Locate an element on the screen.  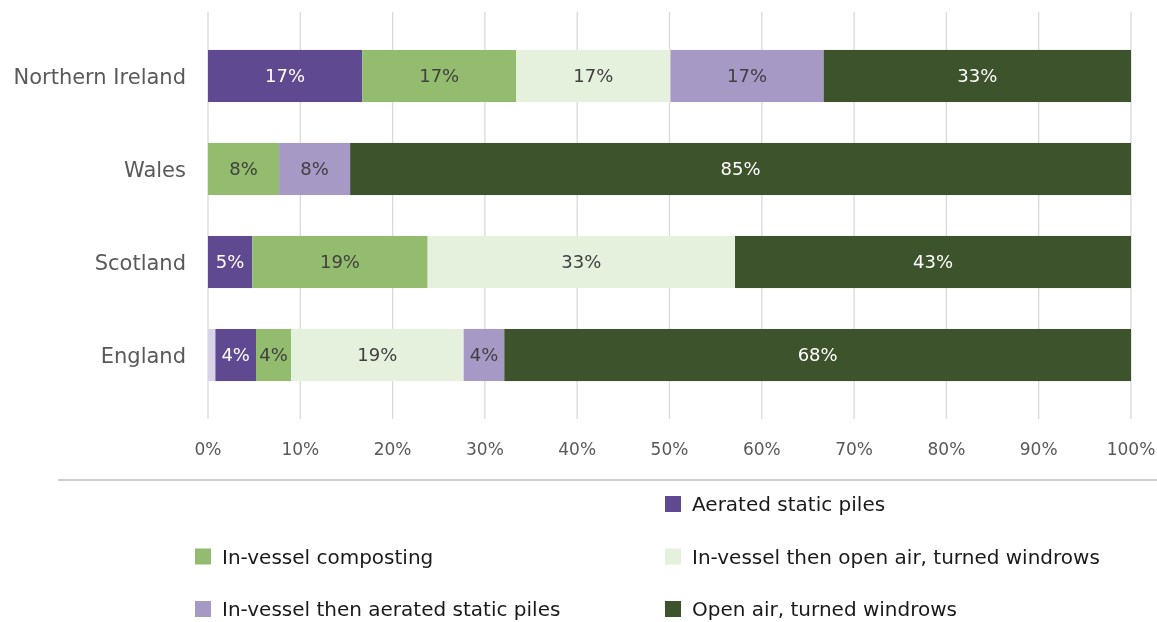
x-tick-label: 100% is located at coordinates (1131, 449).